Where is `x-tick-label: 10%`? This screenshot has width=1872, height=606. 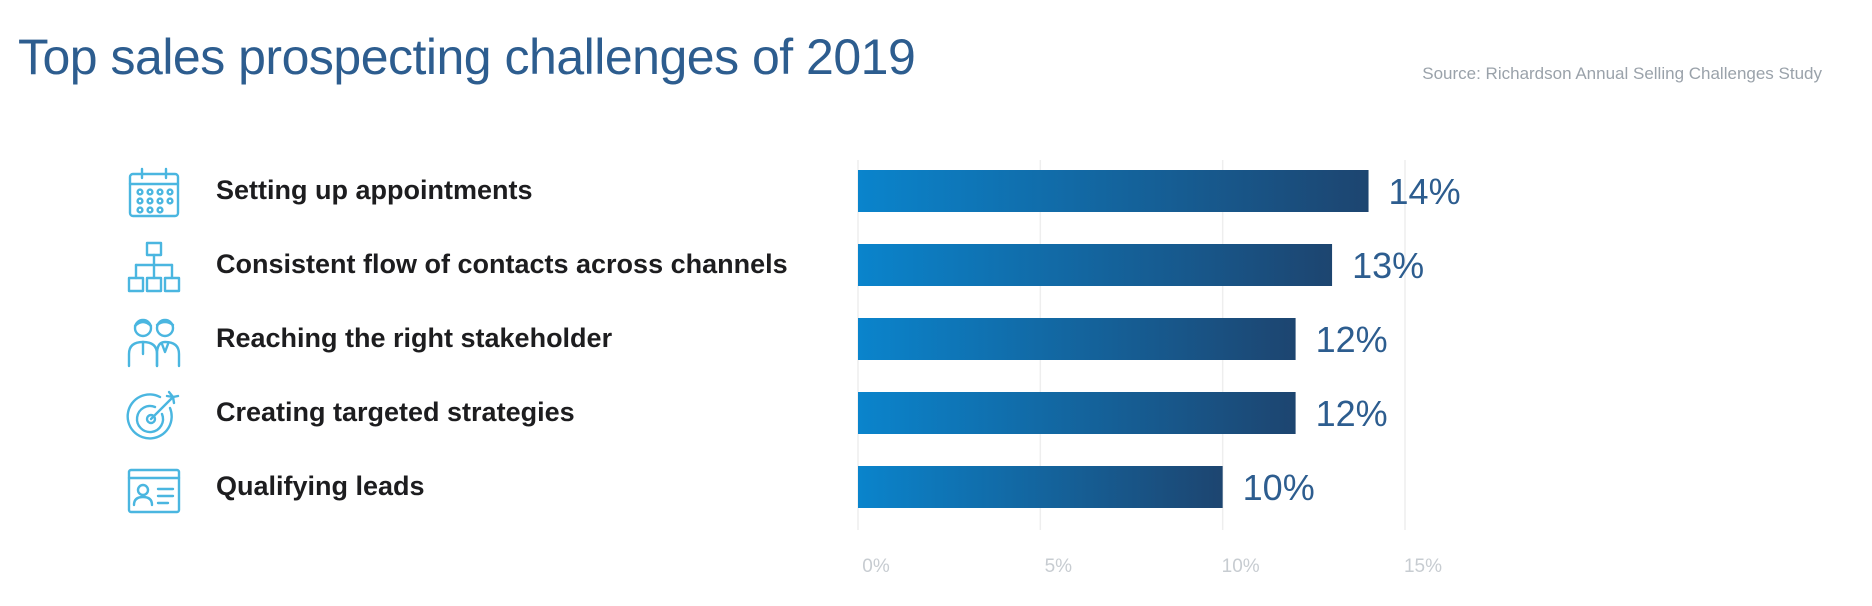
x-tick-label: 10% is located at coordinates (1241, 566).